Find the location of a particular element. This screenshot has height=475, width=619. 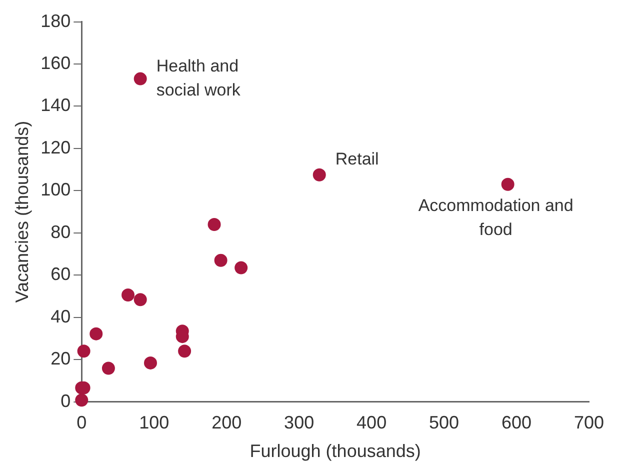

x-tick-label: 300 is located at coordinates (299, 422).